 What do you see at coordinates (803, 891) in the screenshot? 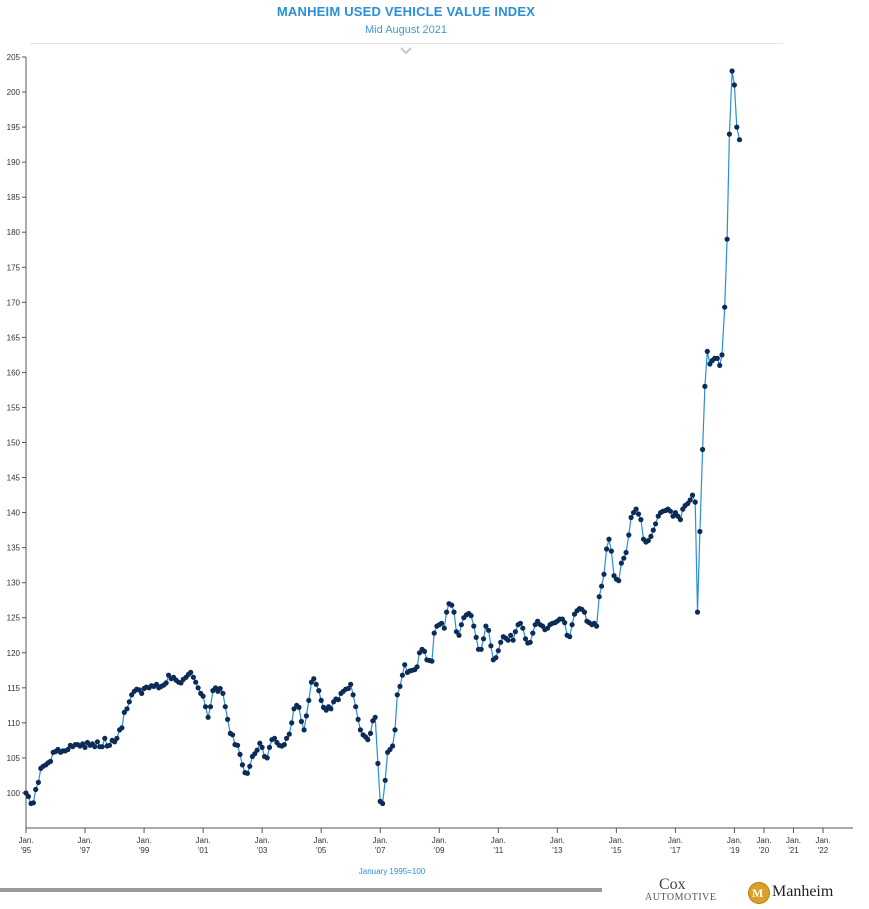
I see `manheim-logo-text: Manheim` at bounding box center [803, 891].